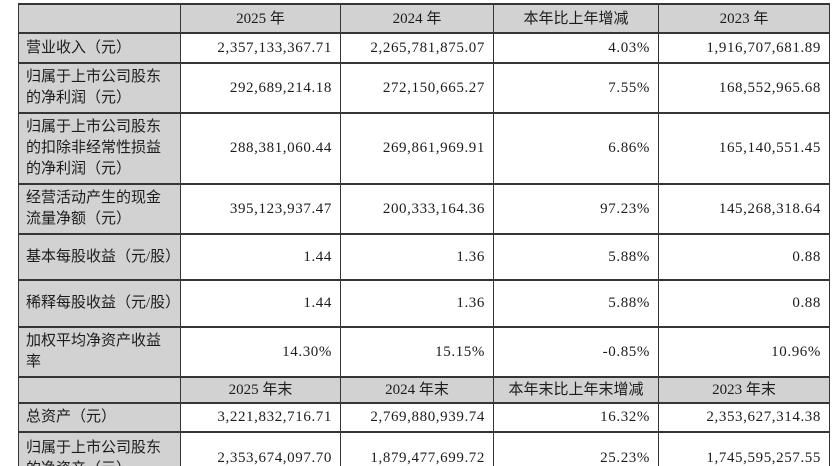 This screenshot has height=466, width=836. I want to click on header-2025-year-end: 2025 年末, so click(260, 390).